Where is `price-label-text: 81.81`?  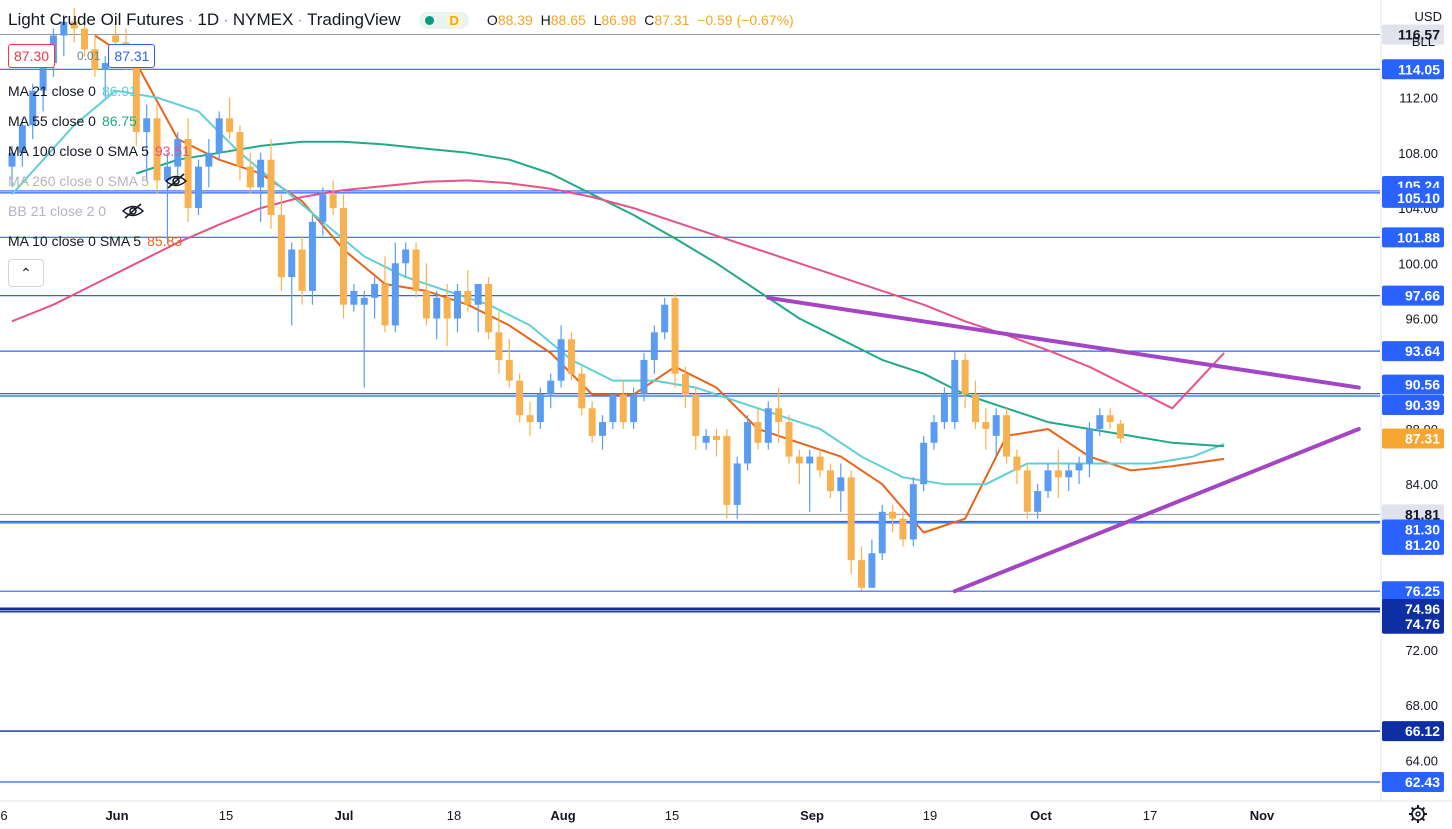 price-label-text: 81.81 is located at coordinates (1422, 514).